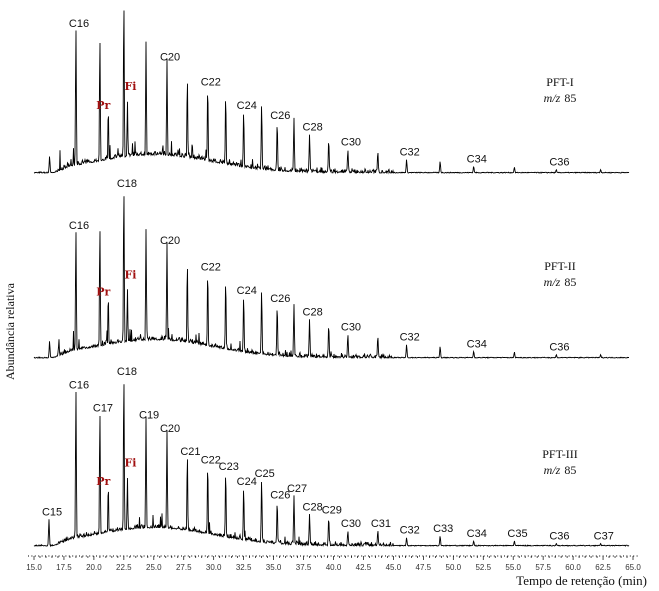 The image size is (659, 591). I want to click on peak-label-c37: C37, so click(604, 536).